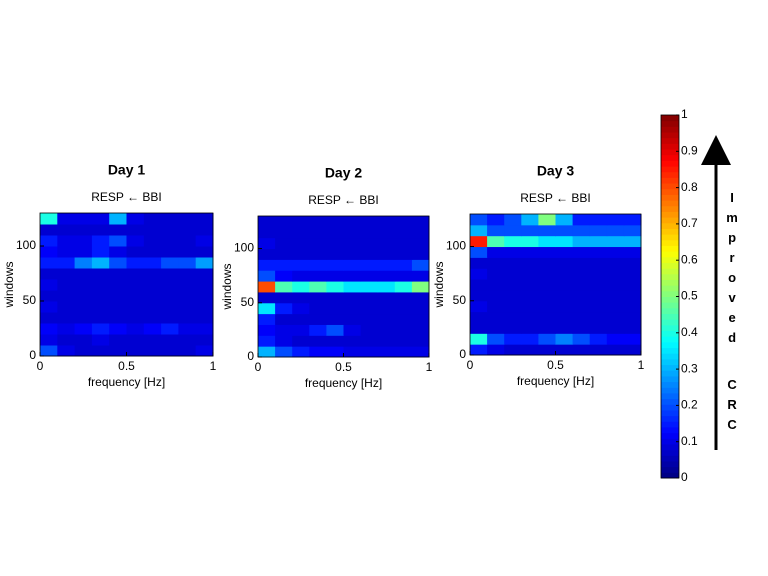  Describe the element at coordinates (258, 367) in the screenshot. I see `x-tick-label: 0` at that location.